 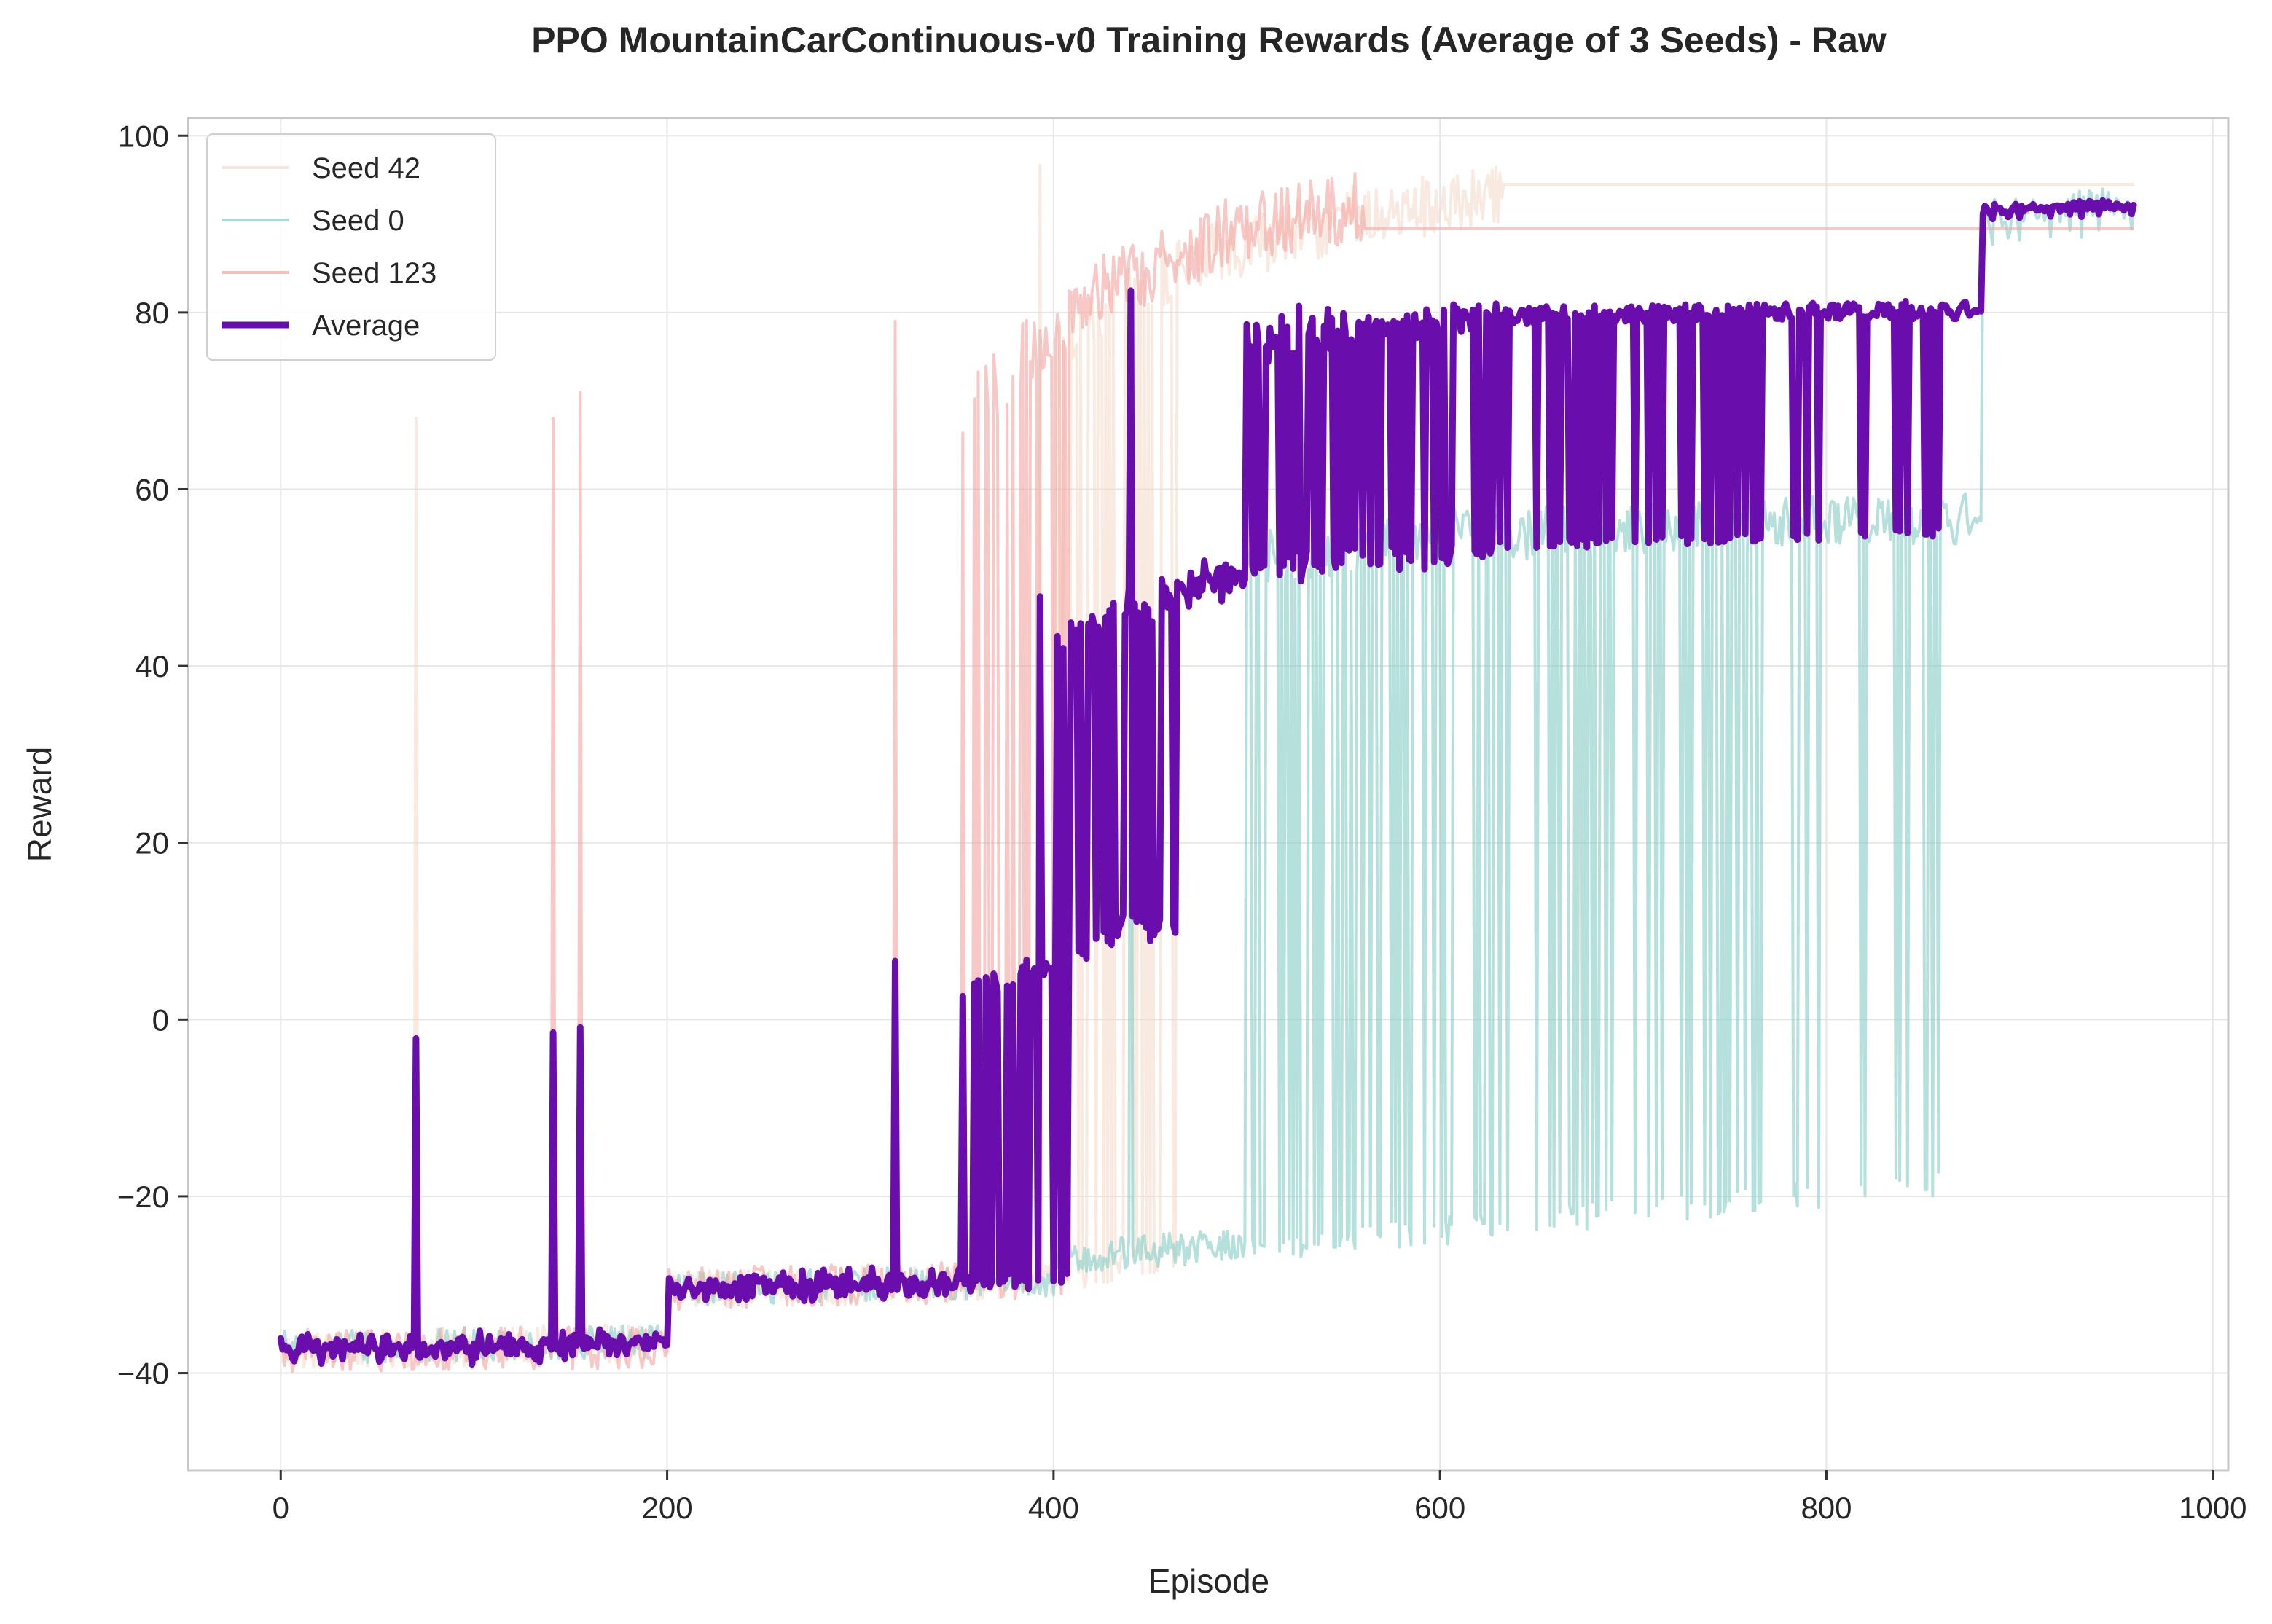 What do you see at coordinates (152, 666) in the screenshot?
I see `y-tick-label: 40` at bounding box center [152, 666].